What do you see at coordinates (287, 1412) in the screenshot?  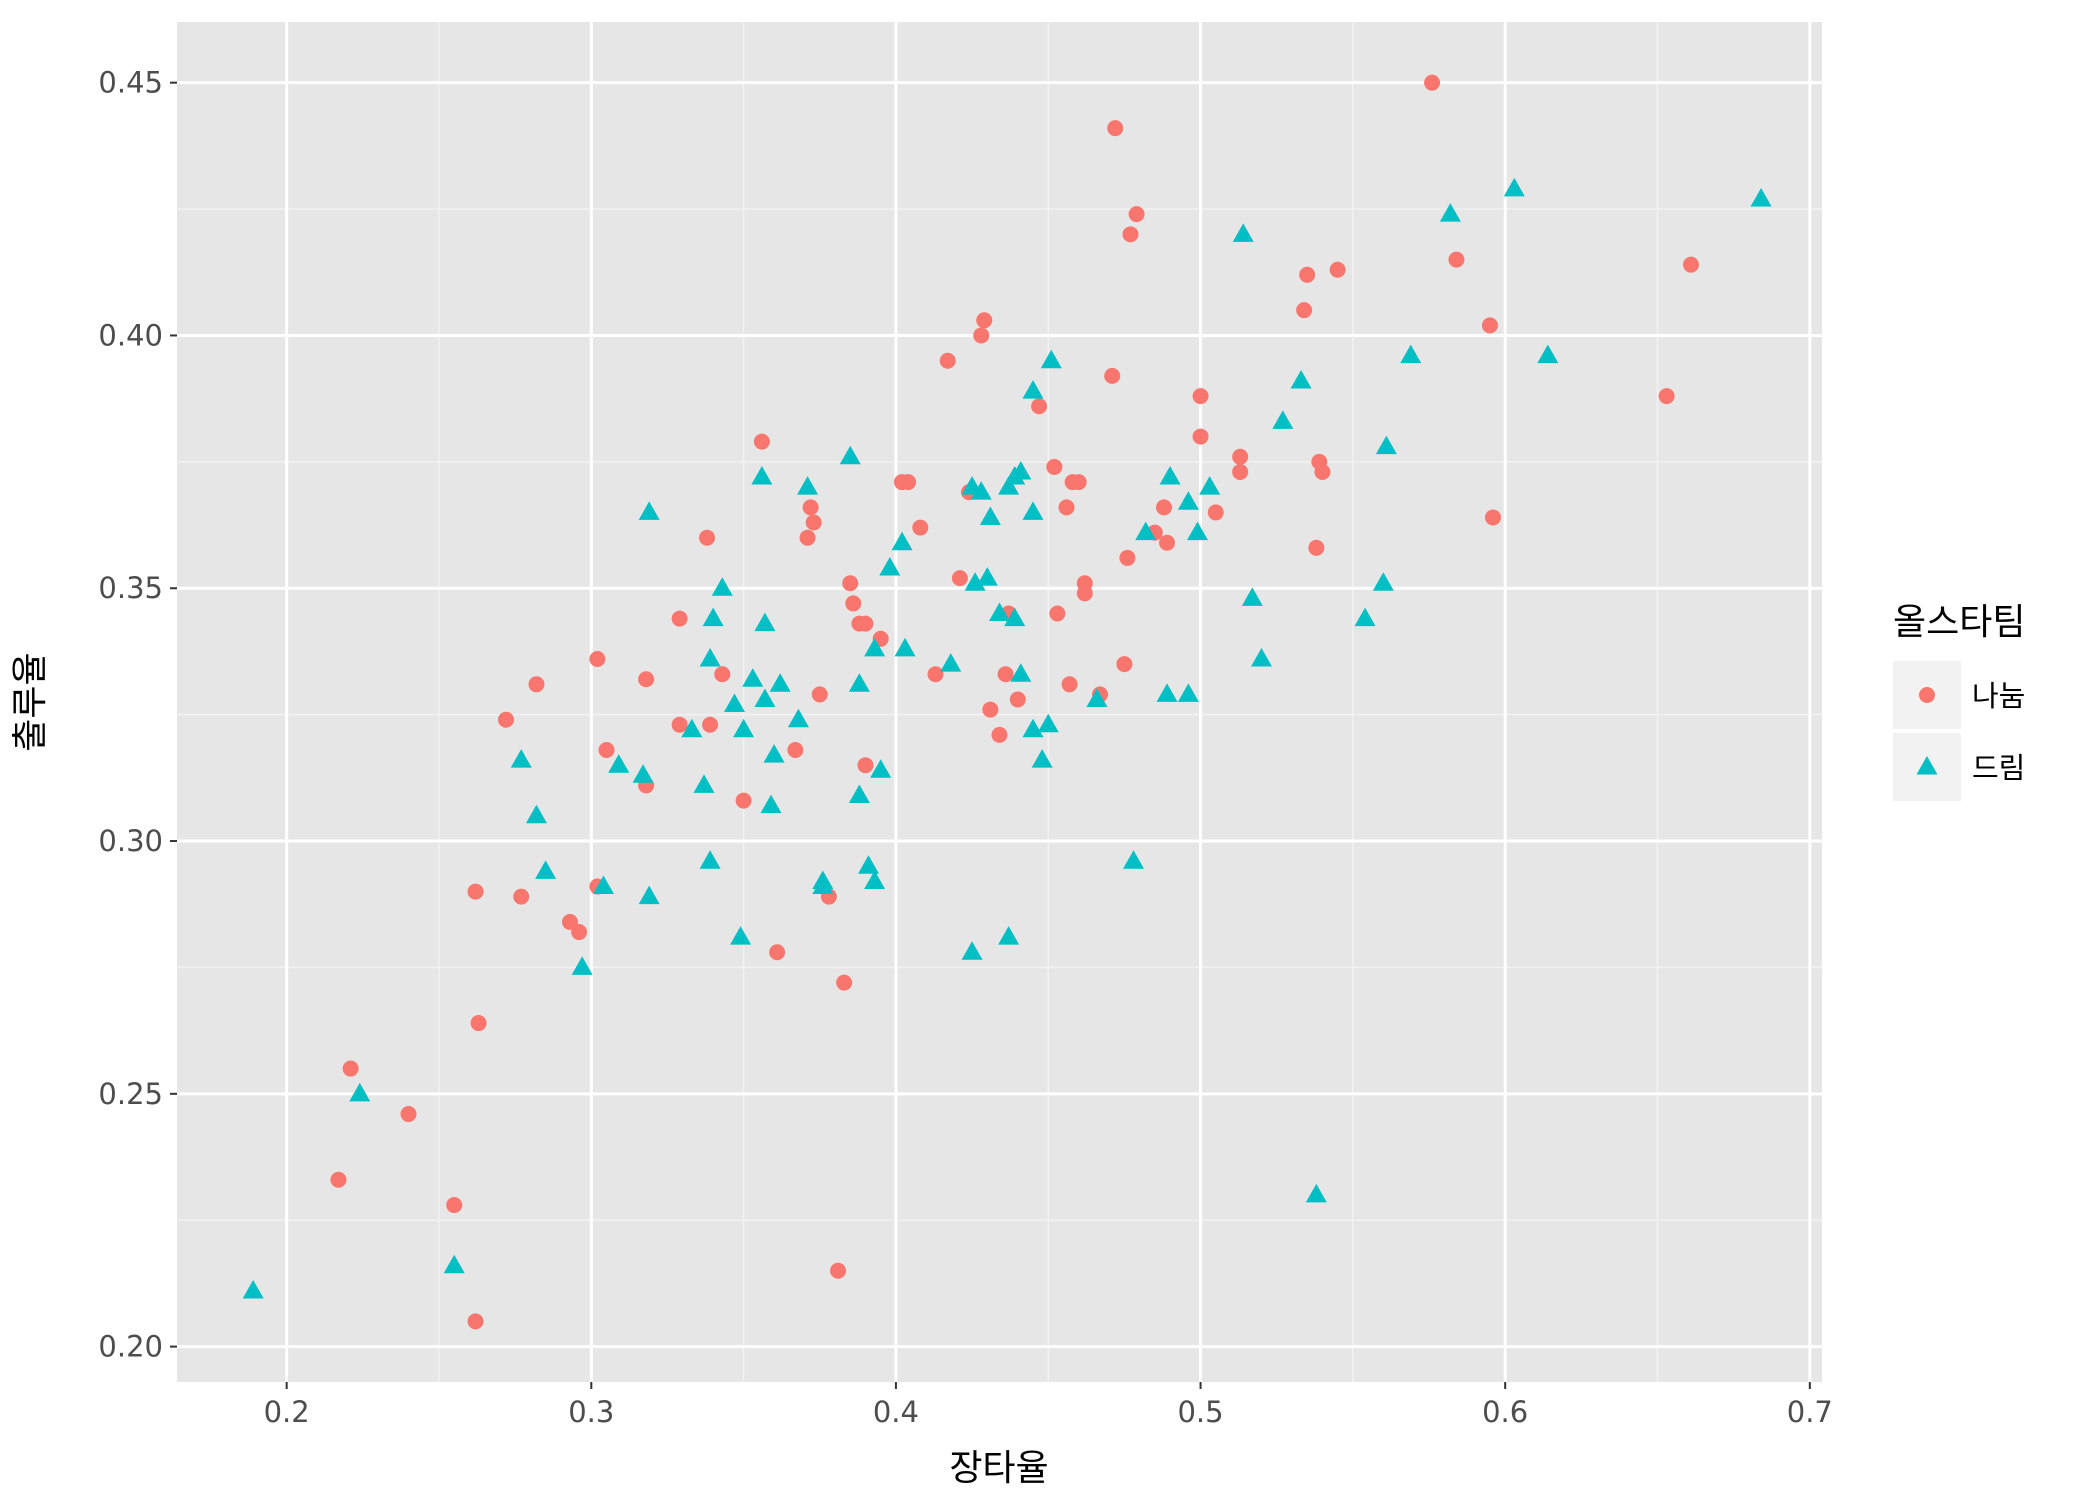 I see `x-tick-label: 0.2` at bounding box center [287, 1412].